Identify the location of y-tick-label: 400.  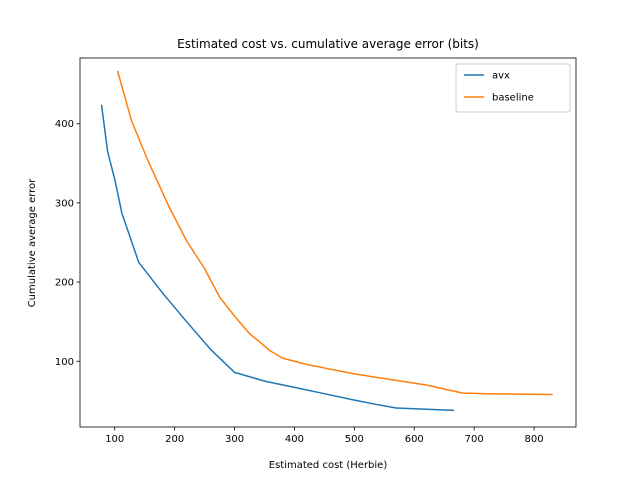
(64, 124).